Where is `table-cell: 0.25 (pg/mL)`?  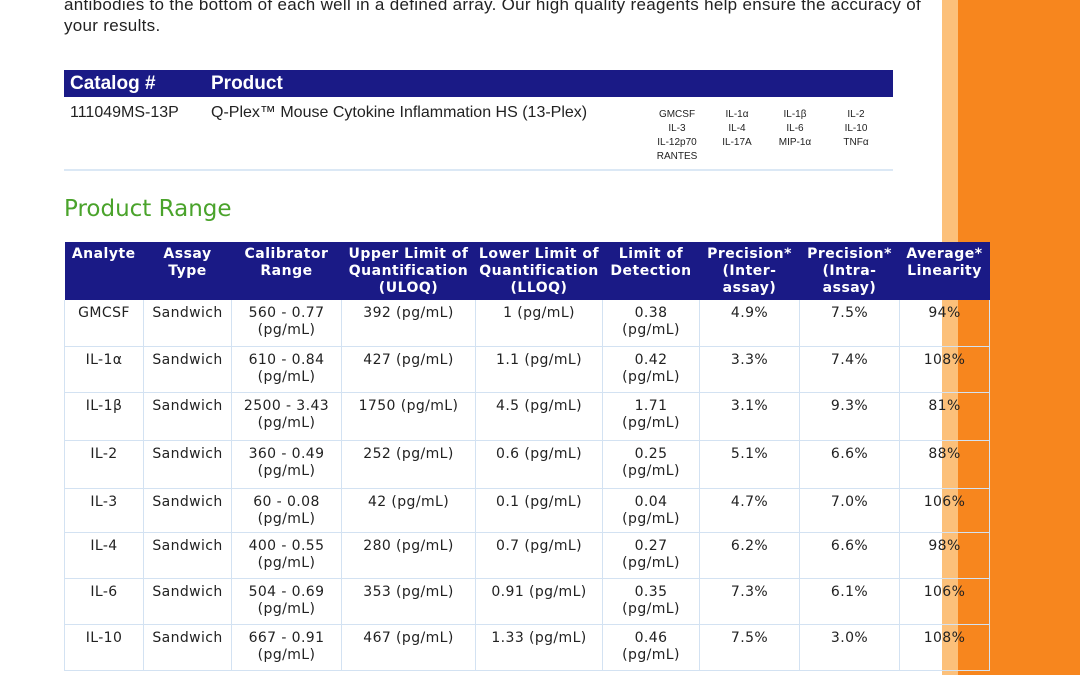
table-cell: 0.25 (pg/mL) is located at coordinates (651, 464).